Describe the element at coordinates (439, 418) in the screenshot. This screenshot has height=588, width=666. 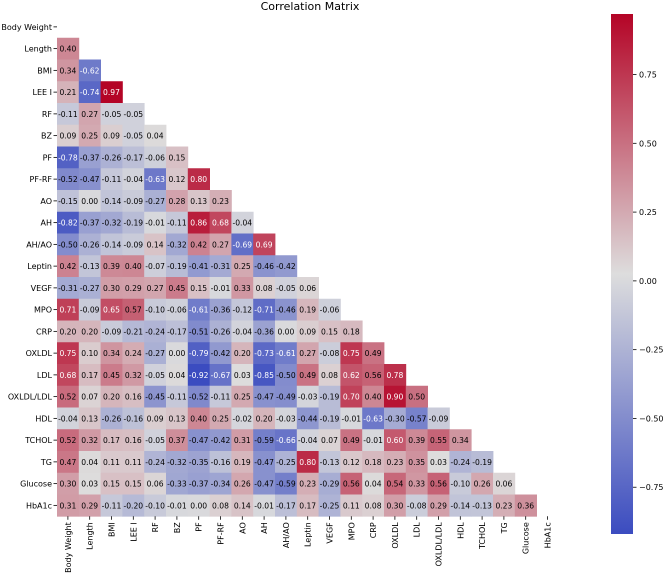
I see `cell-value-label: -0.09` at that location.